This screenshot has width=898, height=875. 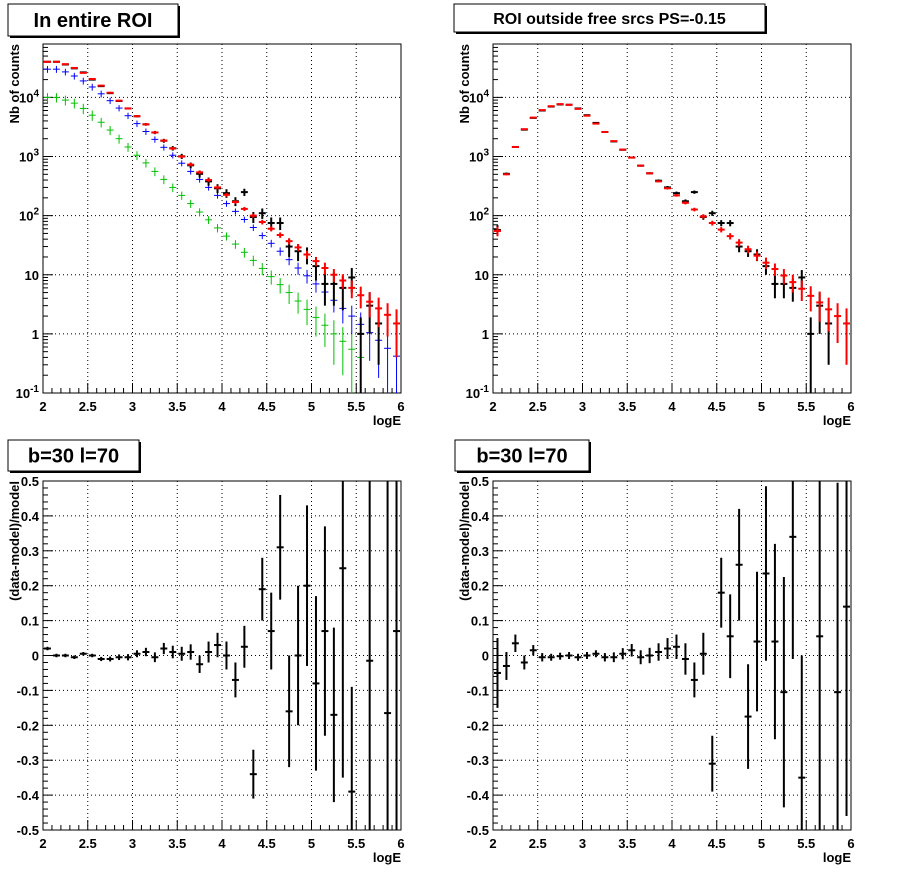 What do you see at coordinates (485, 656) in the screenshot?
I see `y-tick-label: 0` at bounding box center [485, 656].